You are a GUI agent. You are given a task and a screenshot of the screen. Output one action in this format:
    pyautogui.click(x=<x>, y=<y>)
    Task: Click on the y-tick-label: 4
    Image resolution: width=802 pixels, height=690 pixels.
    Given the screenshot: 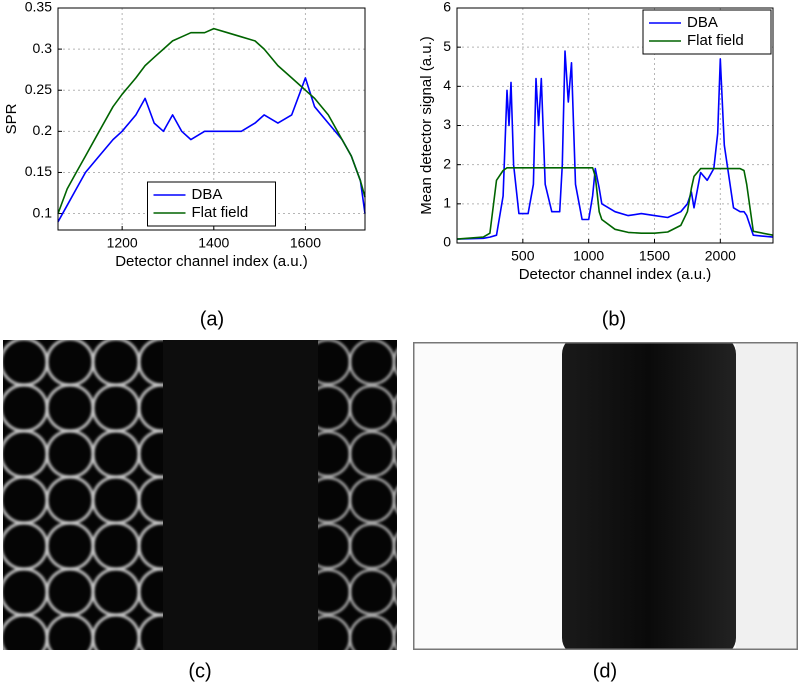 What is the action you would take?
    pyautogui.click(x=447, y=85)
    